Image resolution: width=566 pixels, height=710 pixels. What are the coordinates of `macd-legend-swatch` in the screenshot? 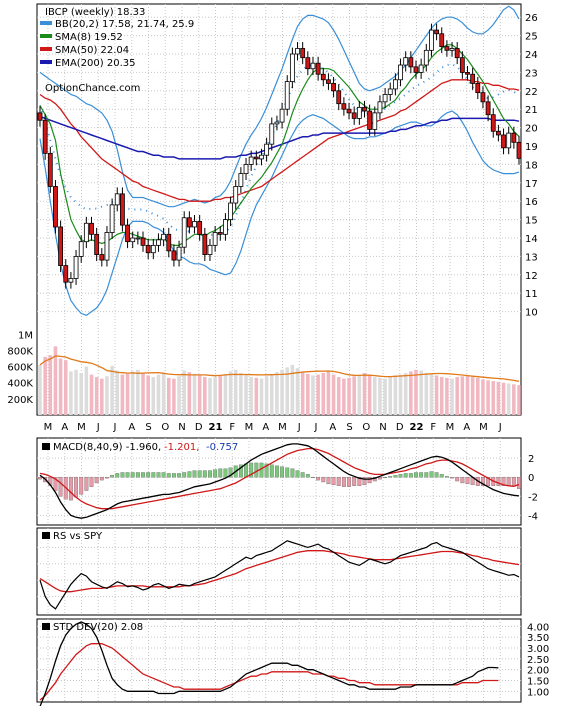 It's located at (46, 446).